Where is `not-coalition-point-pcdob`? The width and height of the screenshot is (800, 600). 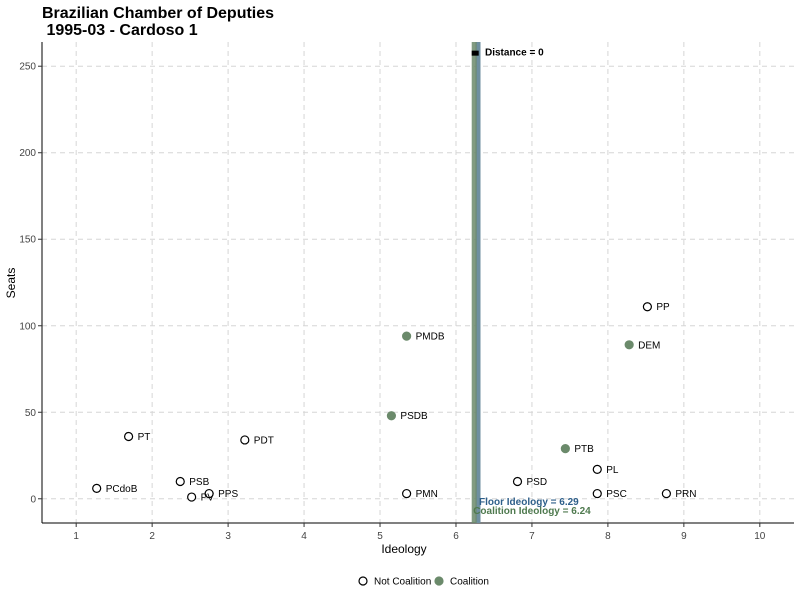
not-coalition-point-pcdob is located at coordinates (97, 488).